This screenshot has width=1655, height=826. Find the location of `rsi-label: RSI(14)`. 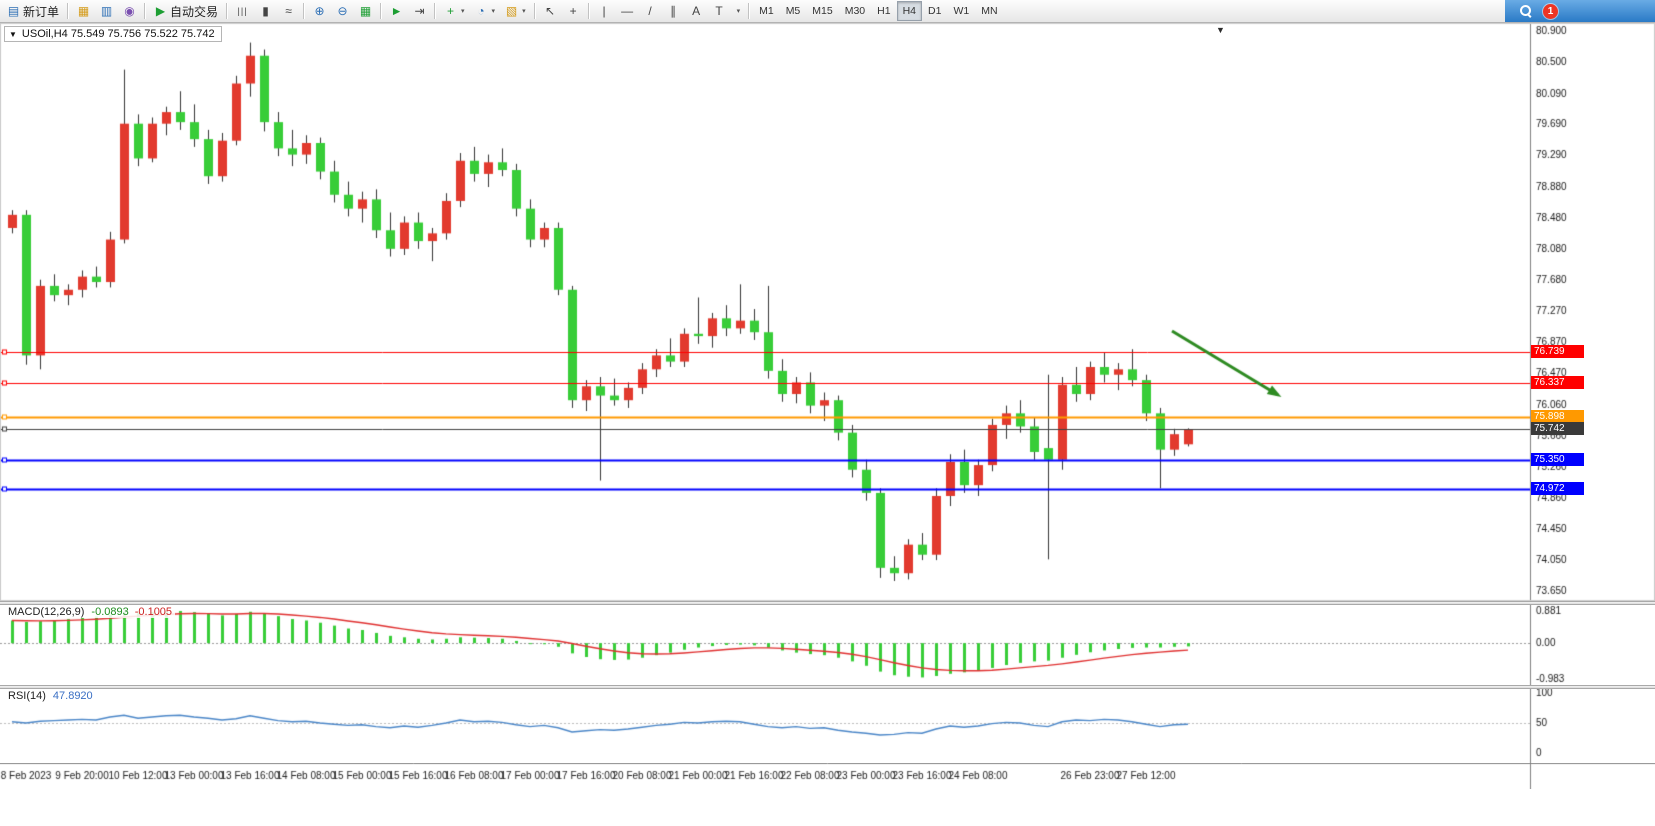

rsi-label: RSI(14) is located at coordinates (27, 696).